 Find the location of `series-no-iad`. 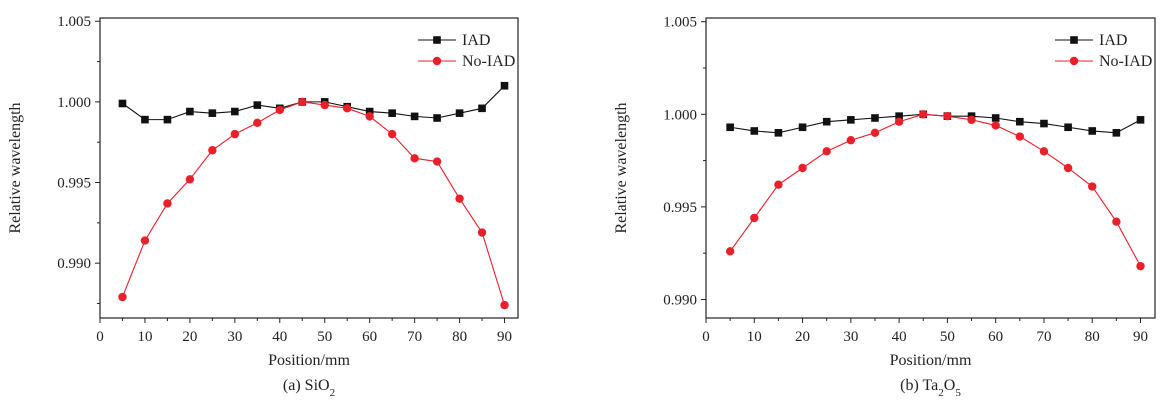

series-no-iad is located at coordinates (935, 190).